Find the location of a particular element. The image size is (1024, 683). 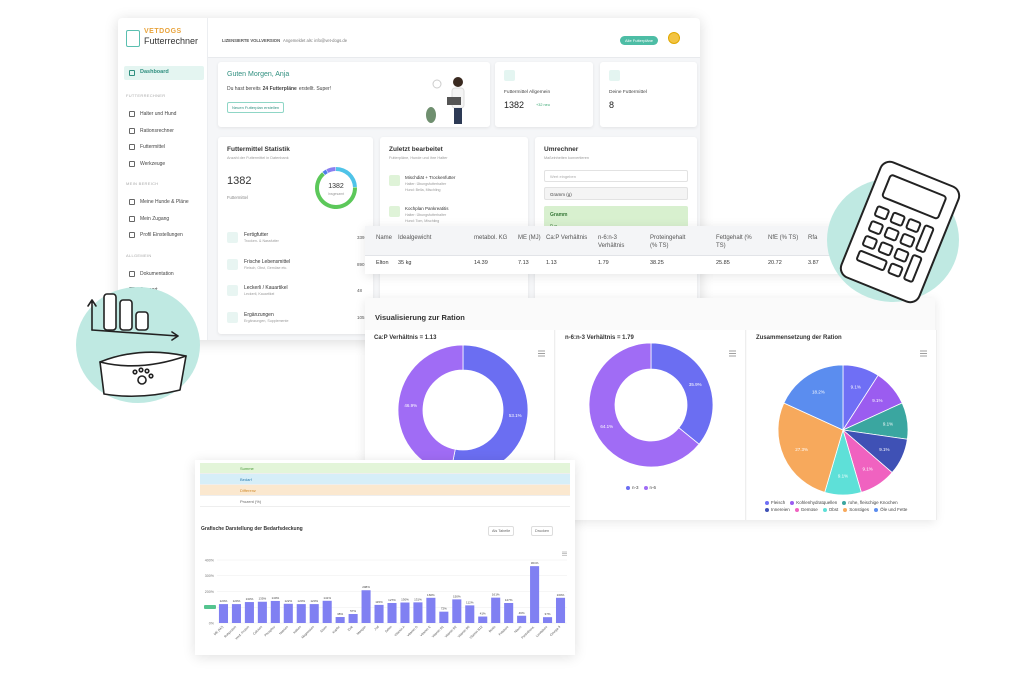

legend-item: n-6 is located at coordinates (649, 487).